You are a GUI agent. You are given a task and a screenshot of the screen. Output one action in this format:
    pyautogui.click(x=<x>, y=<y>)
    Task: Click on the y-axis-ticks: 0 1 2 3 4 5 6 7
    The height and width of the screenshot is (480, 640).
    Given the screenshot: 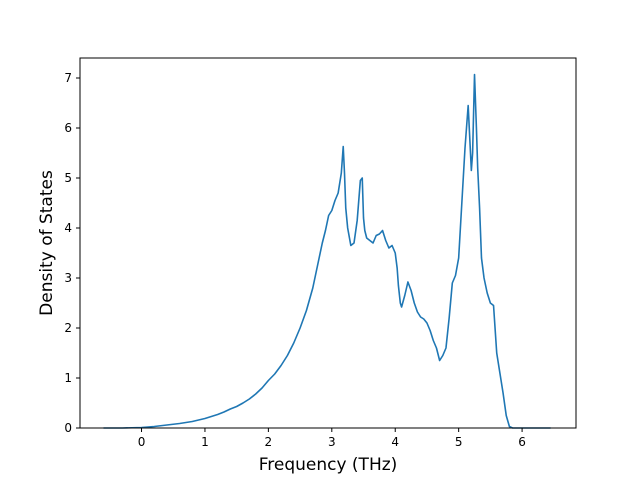 What is the action you would take?
    pyautogui.click(x=72, y=253)
    